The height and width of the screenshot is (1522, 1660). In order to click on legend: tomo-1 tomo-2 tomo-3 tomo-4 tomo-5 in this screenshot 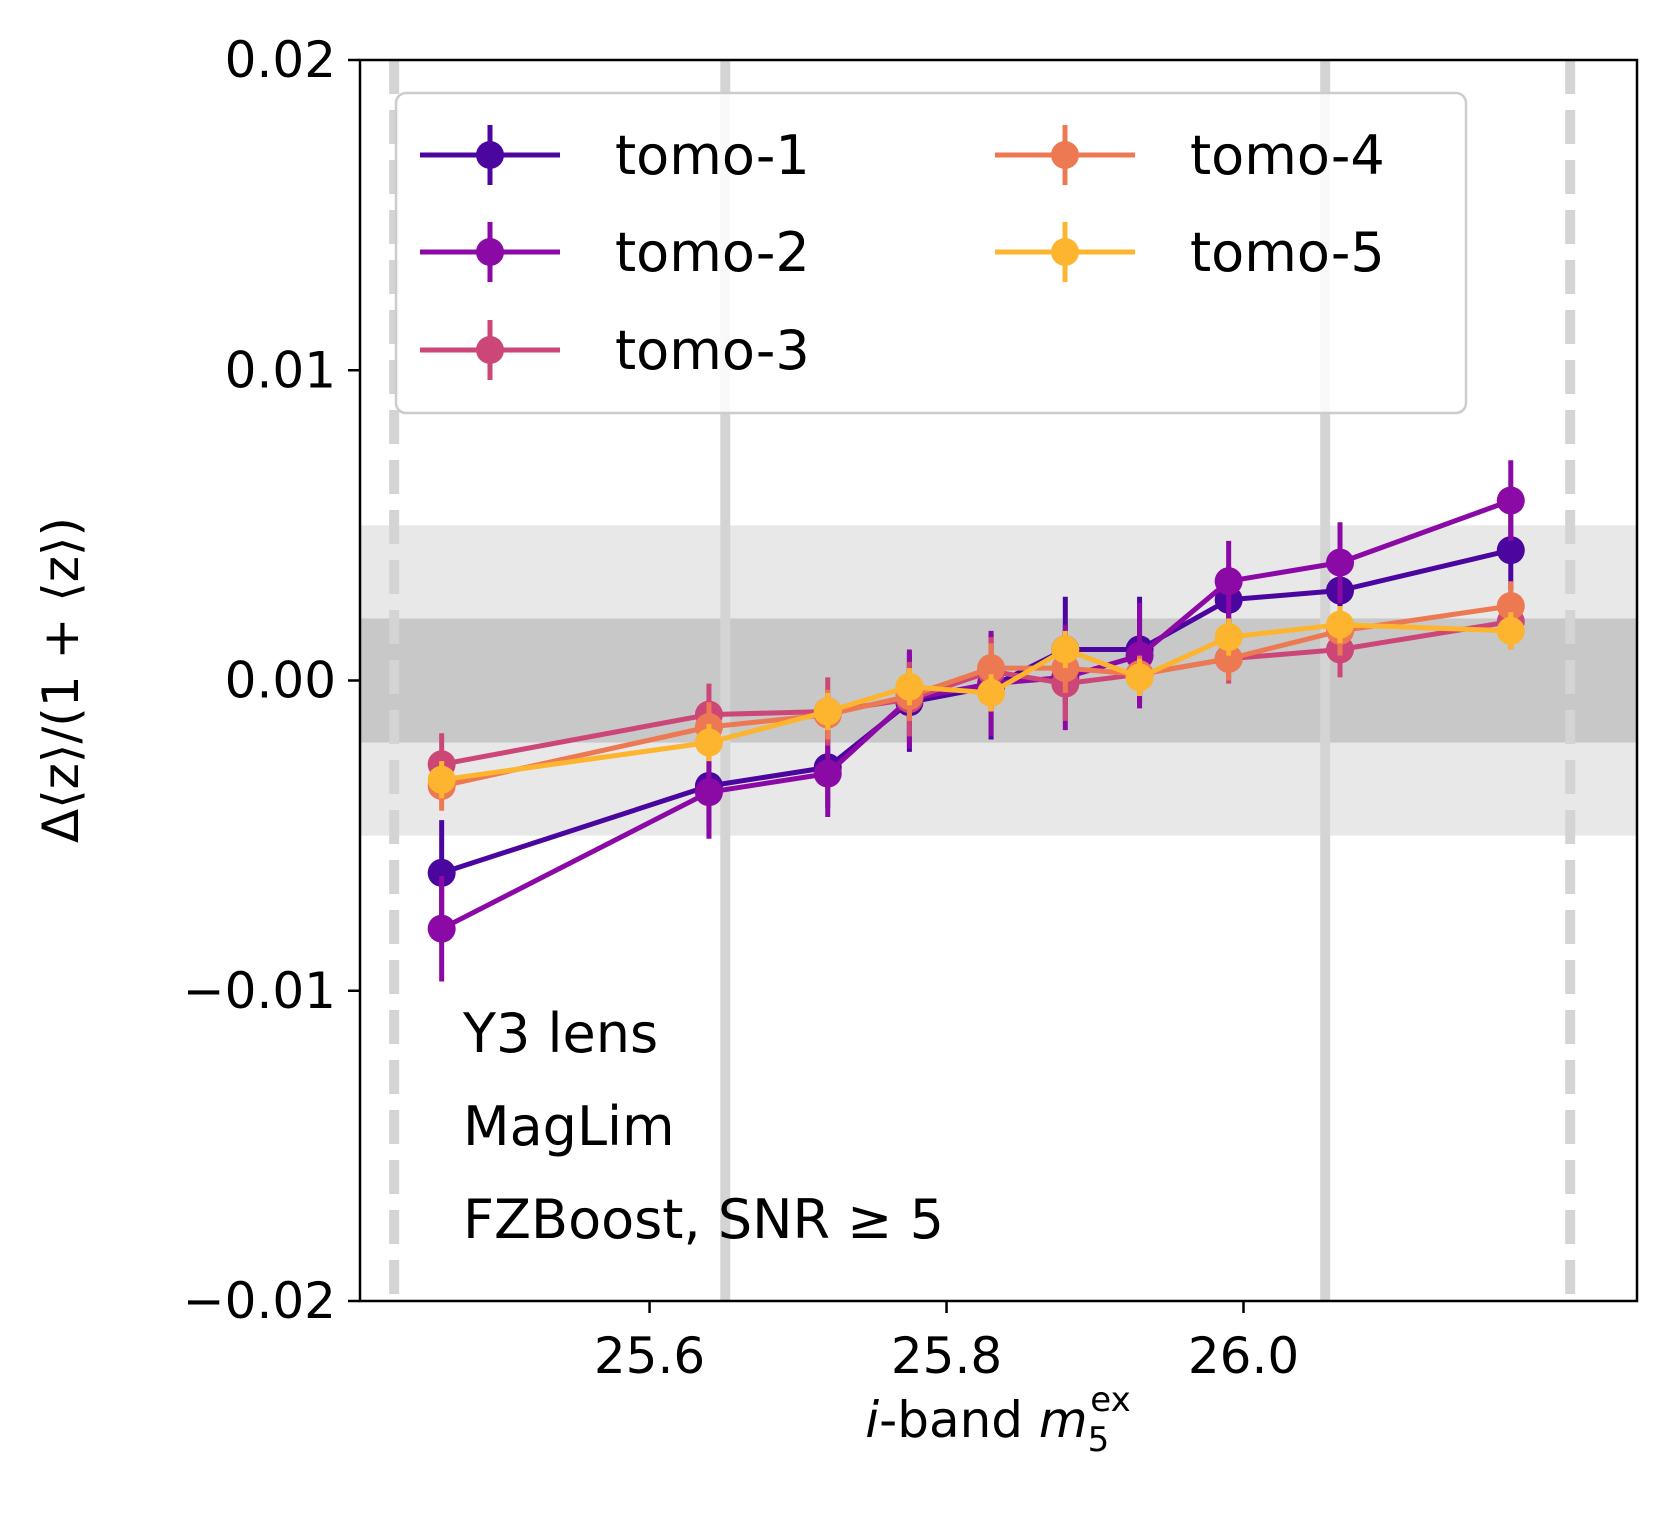, I will do `click(931, 253)`.